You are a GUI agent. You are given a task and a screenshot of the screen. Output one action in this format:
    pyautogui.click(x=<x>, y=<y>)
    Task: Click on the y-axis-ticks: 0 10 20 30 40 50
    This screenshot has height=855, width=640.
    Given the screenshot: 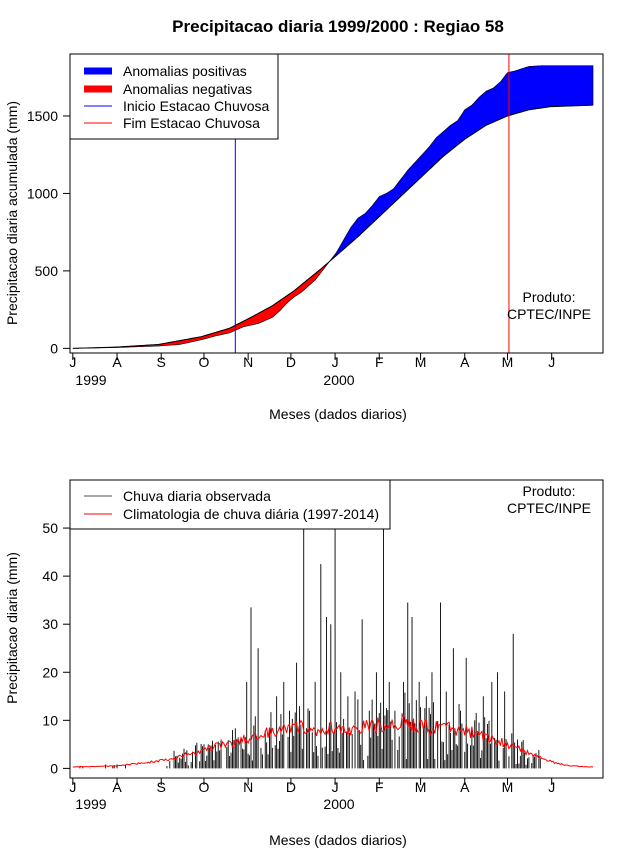 What is the action you would take?
    pyautogui.click(x=56, y=648)
    